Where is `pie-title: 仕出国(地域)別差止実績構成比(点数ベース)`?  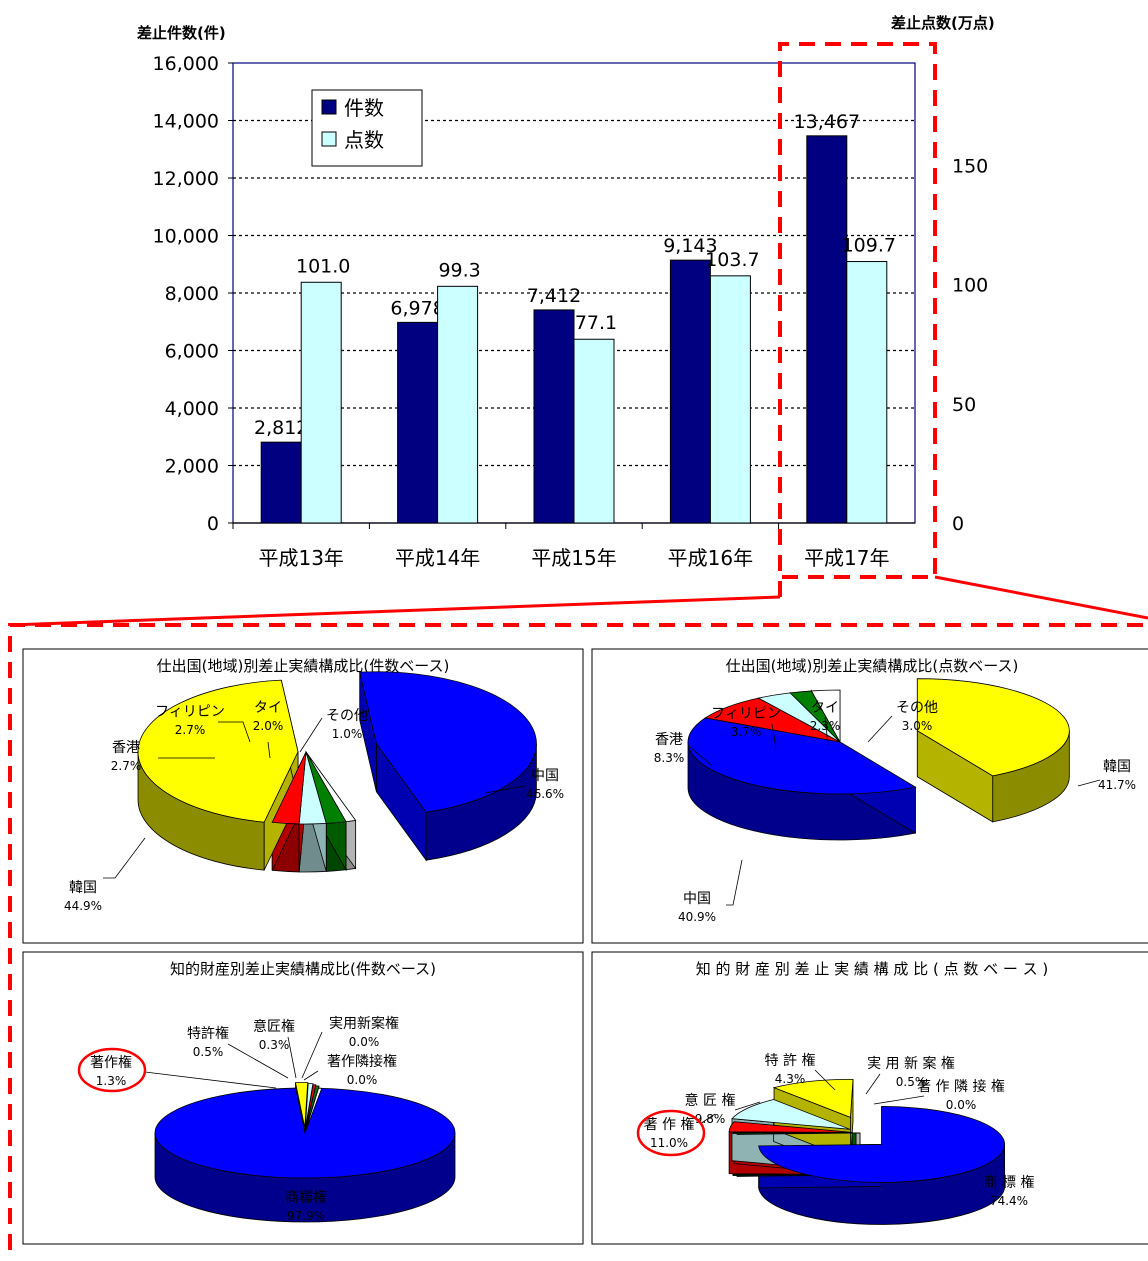 pie-title: 仕出国(地域)別差止実績構成比(点数ベース) is located at coordinates (872, 666).